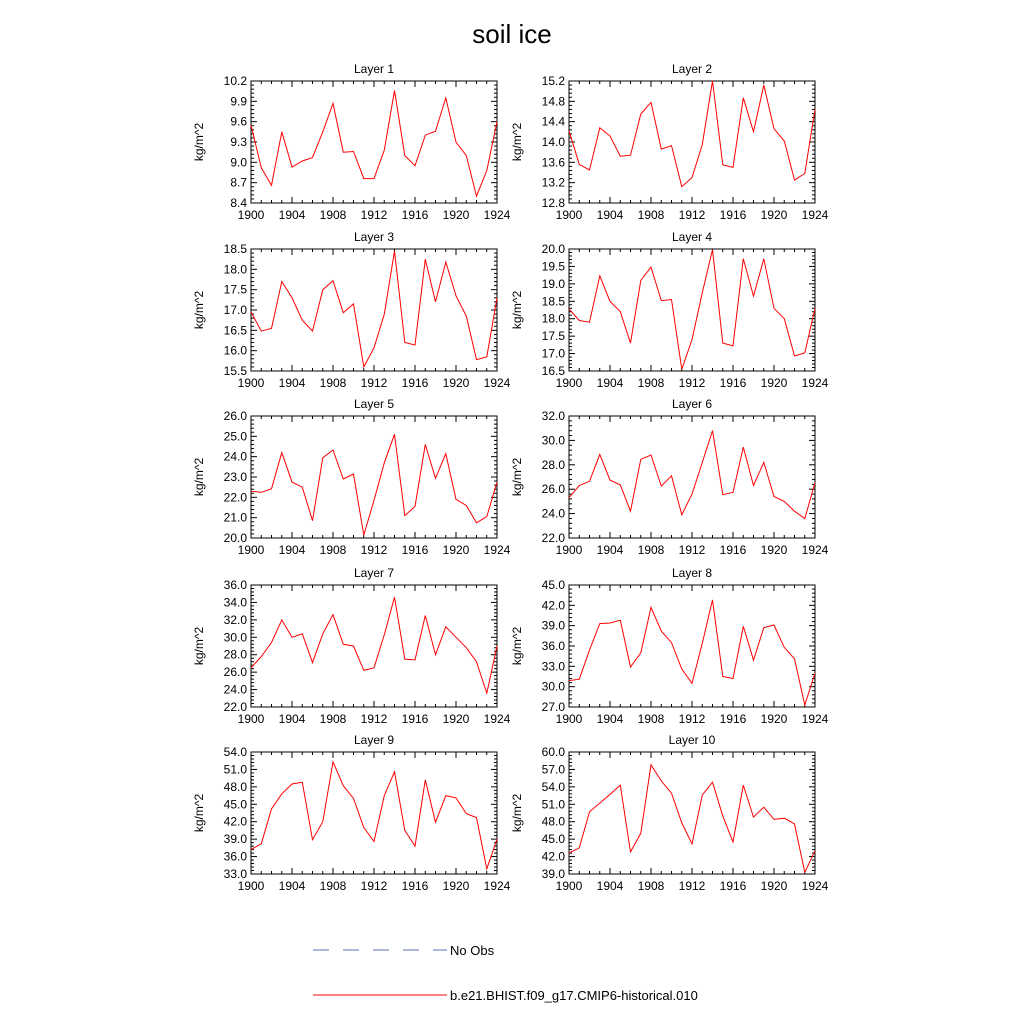 The image size is (1024, 1029). Describe the element at coordinates (554, 804) in the screenshot. I see `y-tick-label: 51.0` at that location.